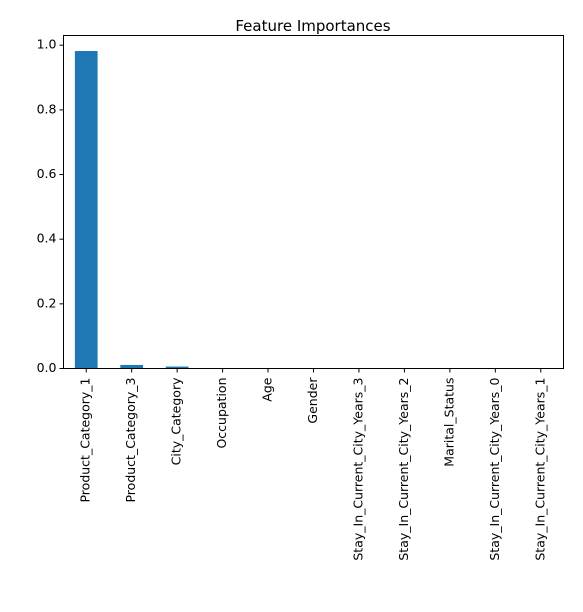 The image size is (583, 612). I want to click on x-tick-label: City_Category, so click(176, 421).